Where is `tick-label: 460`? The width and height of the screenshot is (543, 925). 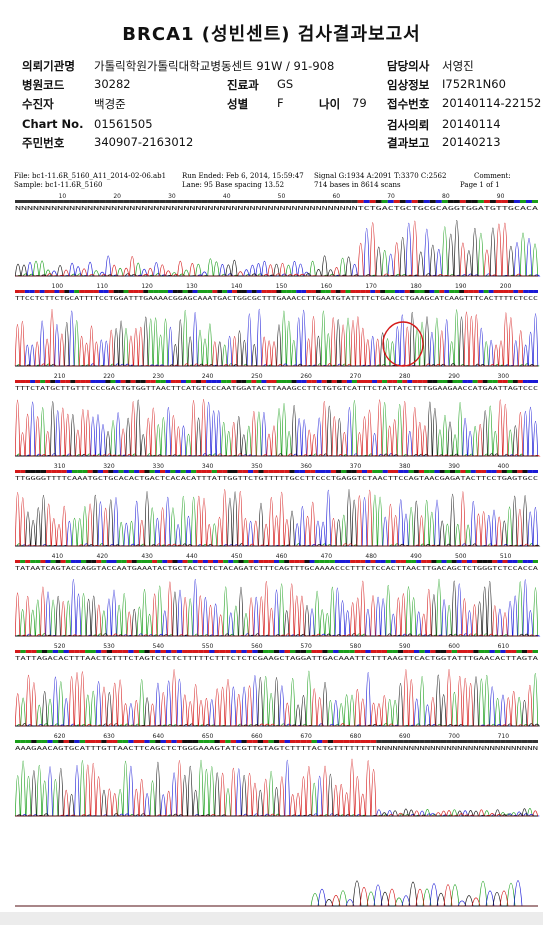
tick-label: 460 is located at coordinates (282, 556).